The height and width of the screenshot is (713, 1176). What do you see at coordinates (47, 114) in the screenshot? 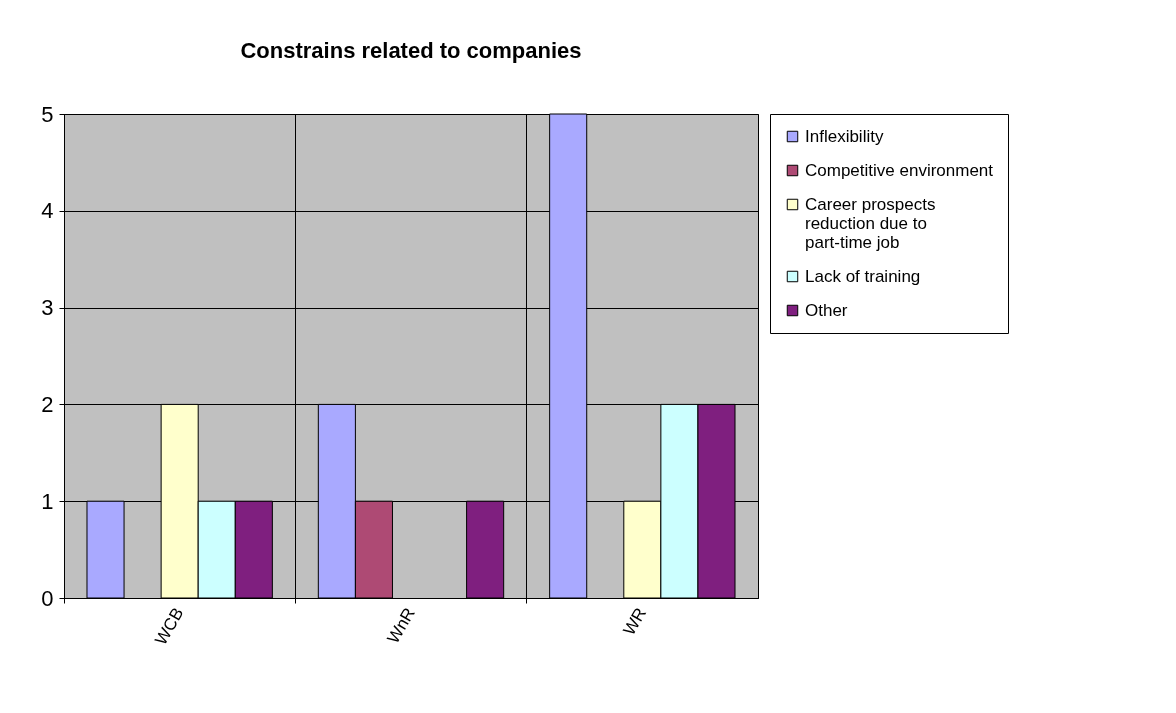
I see `y-tick-label: 5` at bounding box center [47, 114].